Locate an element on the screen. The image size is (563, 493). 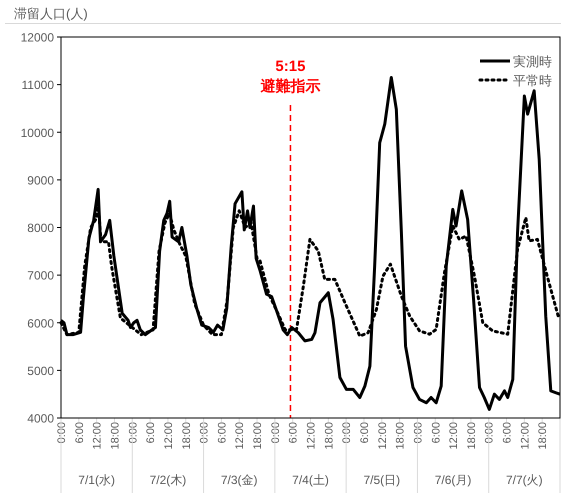
legend-label: 平常時 is located at coordinates (532, 80).